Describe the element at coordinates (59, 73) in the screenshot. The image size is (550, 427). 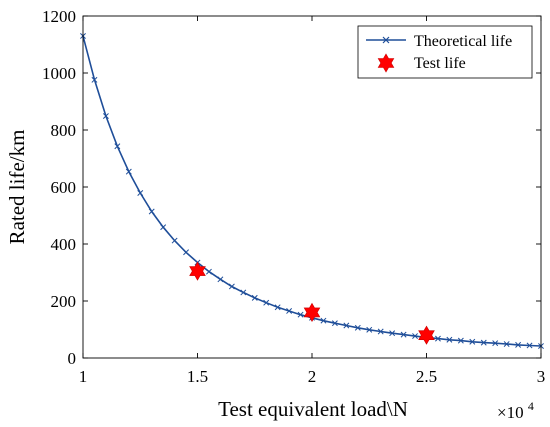
I see `y-tick-label: 1000` at that location.